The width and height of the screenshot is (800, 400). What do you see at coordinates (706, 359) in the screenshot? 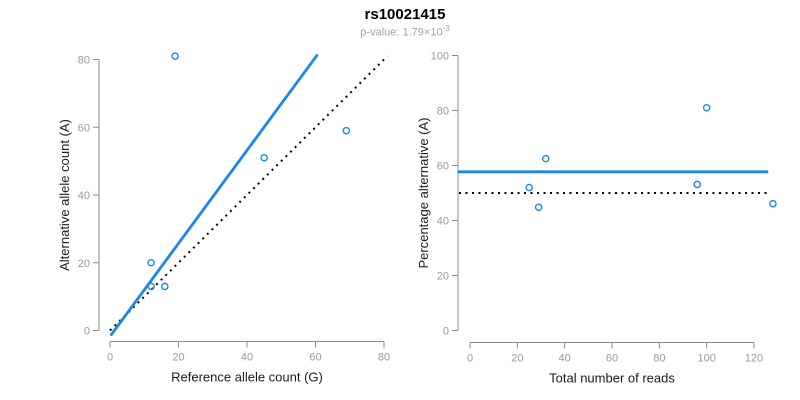
I see `x-tick-label: 100` at bounding box center [706, 359].